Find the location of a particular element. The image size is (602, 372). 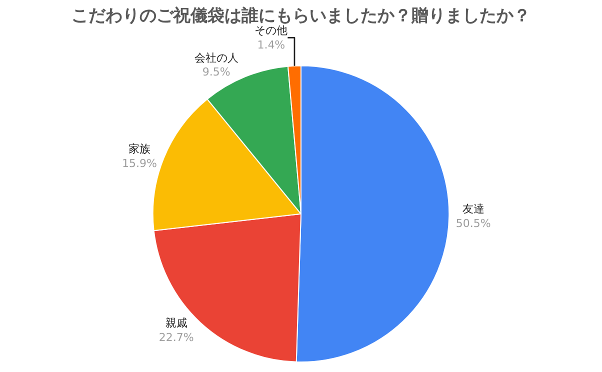

data-label: 22.7% is located at coordinates (176, 337).